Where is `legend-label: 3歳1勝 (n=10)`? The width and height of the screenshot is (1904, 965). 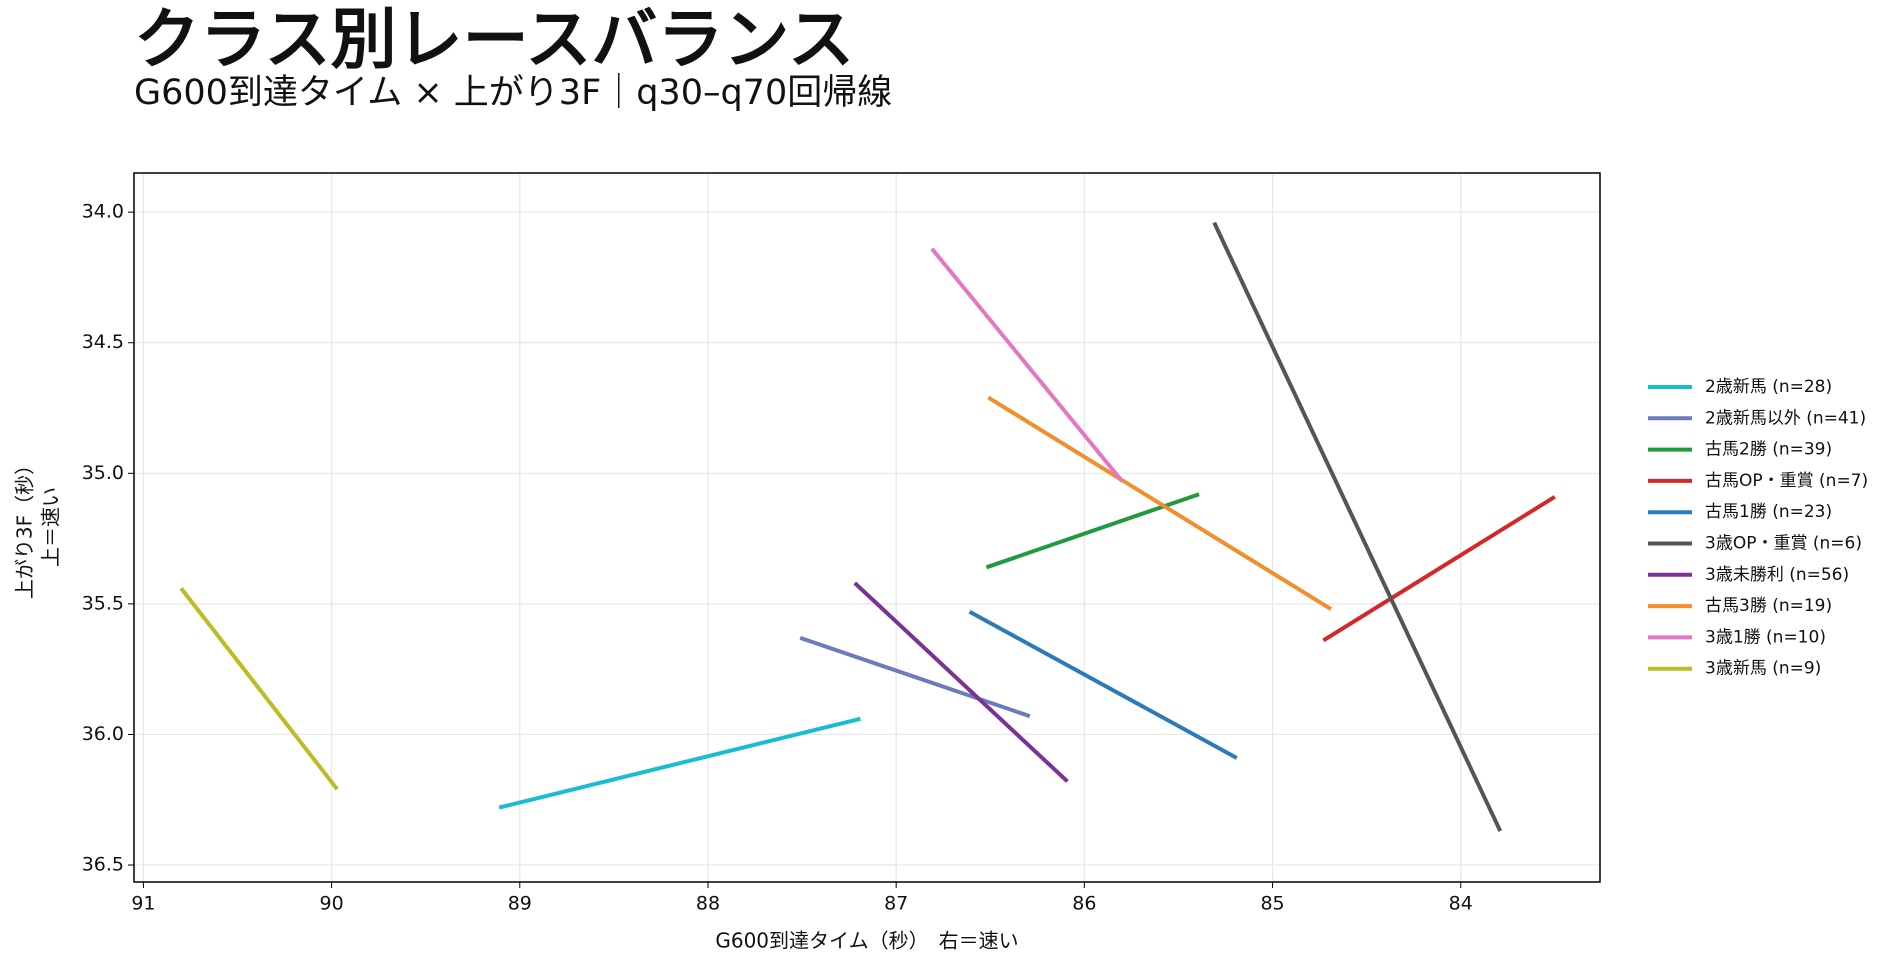
legend-label: 3歳1勝 (n=10) is located at coordinates (1765, 637).